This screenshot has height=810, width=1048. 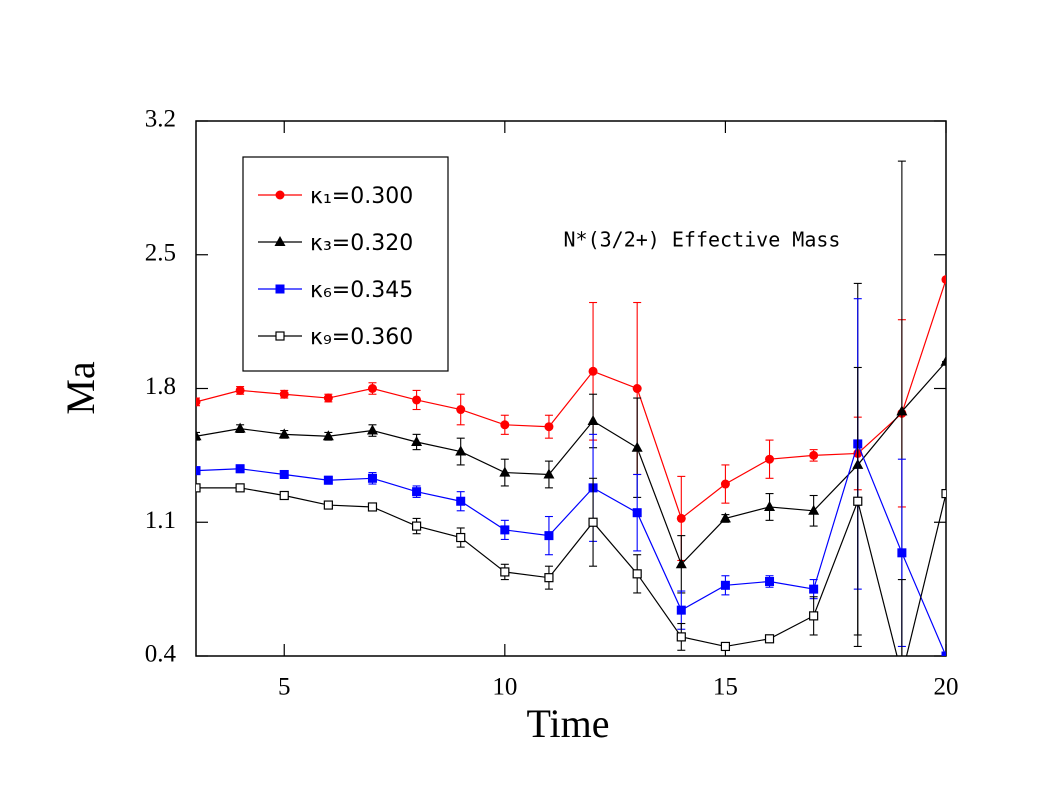 I want to click on x-tick-label: 15, so click(x=725, y=687).